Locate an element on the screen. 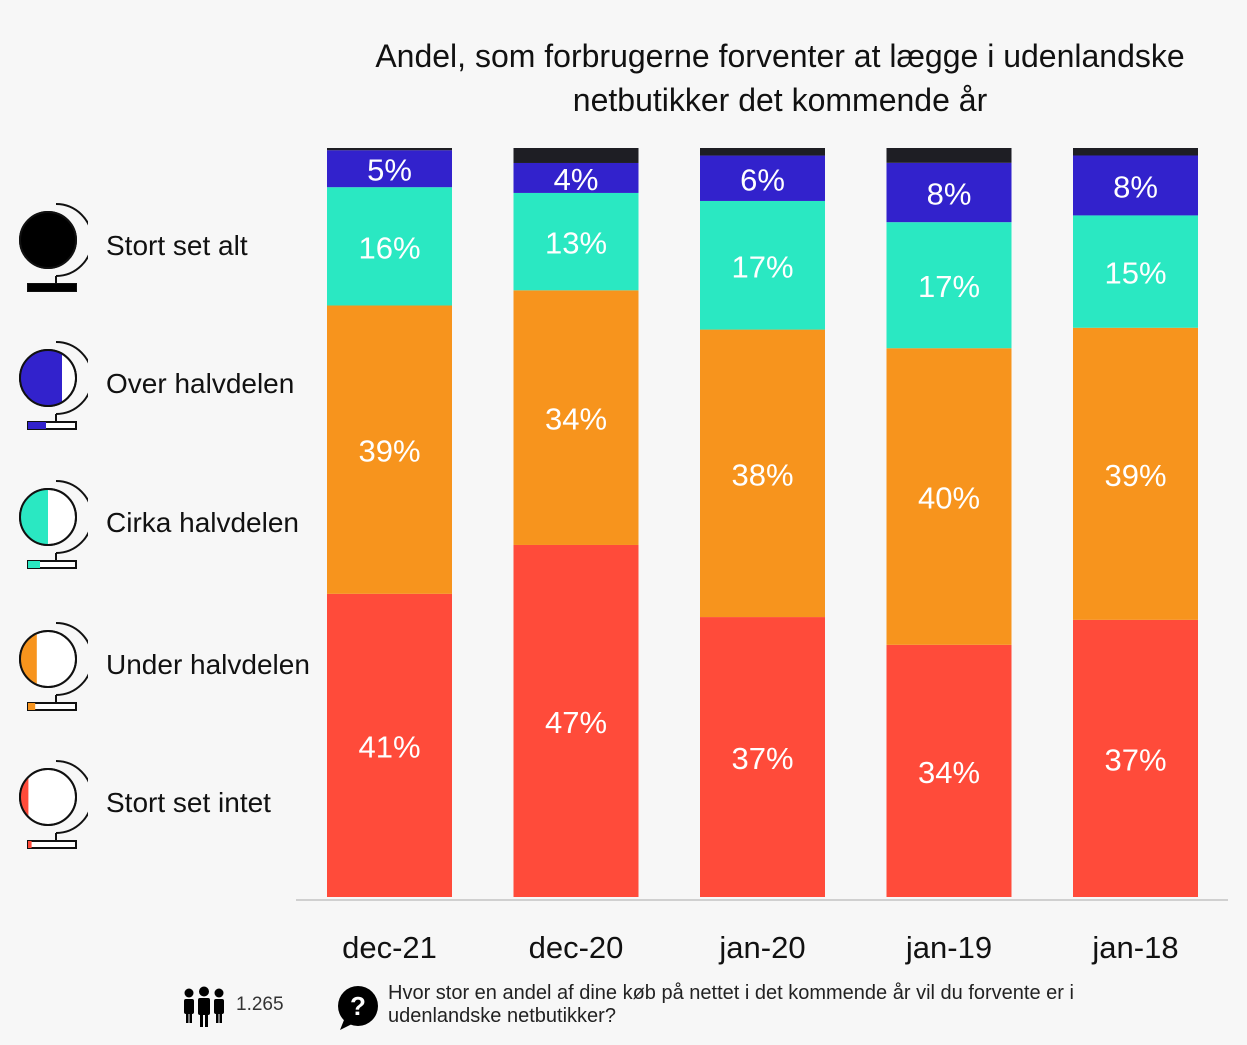 The height and width of the screenshot is (1045, 1247). legend-label: Stort set intet is located at coordinates (188, 802).